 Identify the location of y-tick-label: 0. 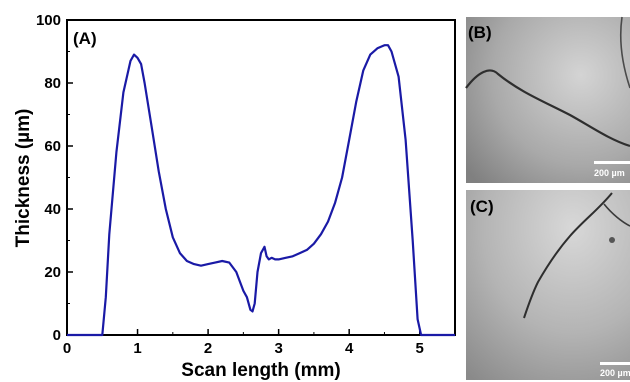
(57, 335).